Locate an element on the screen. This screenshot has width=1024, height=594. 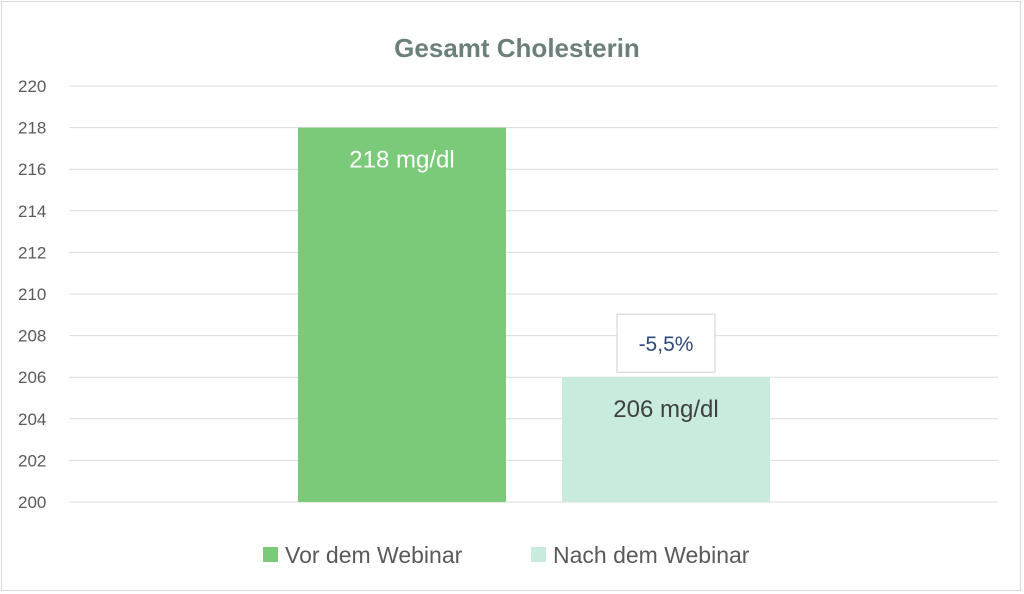
y-tick-label: 208 is located at coordinates (32, 336).